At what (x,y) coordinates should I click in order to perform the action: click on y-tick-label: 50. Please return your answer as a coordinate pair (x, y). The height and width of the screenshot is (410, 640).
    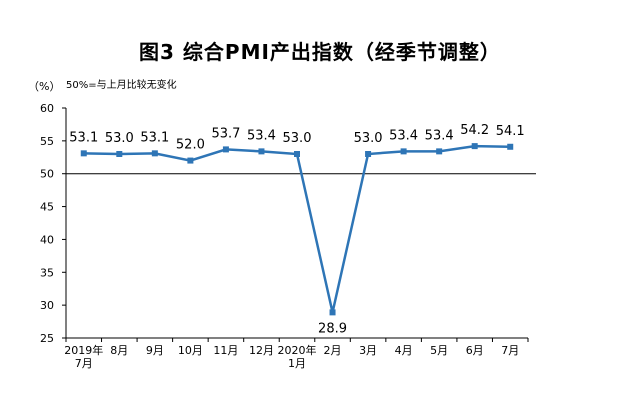
    Looking at the image, I should click on (47, 174).